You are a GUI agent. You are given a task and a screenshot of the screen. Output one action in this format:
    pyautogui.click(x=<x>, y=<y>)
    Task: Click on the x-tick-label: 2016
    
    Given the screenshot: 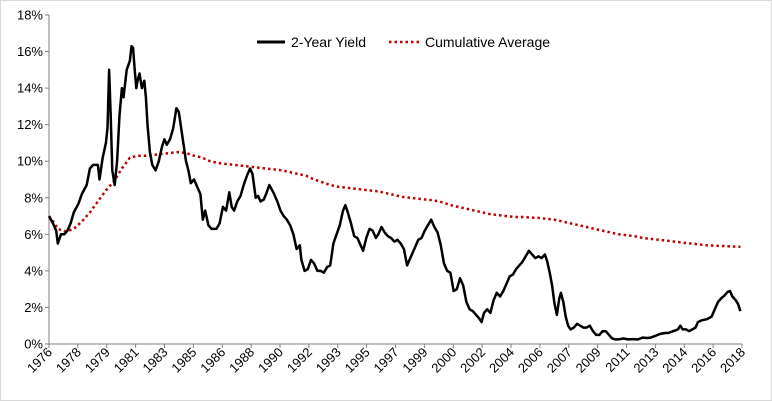 What is the action you would take?
    pyautogui.click(x=703, y=360)
    